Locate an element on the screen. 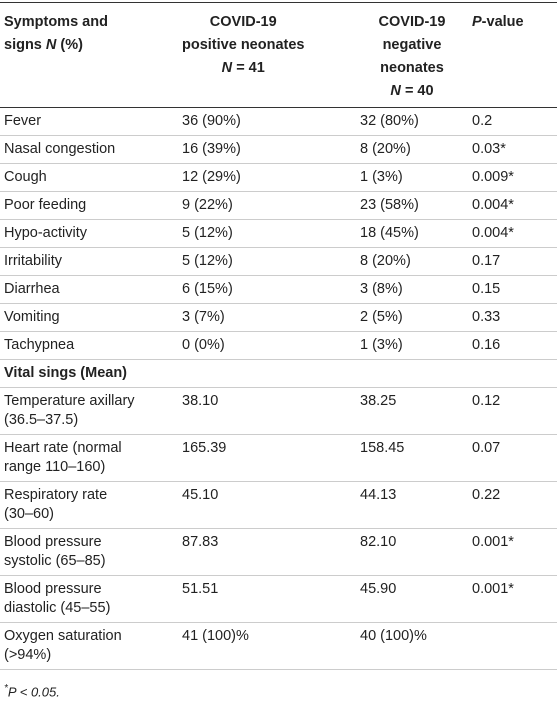 The width and height of the screenshot is (557, 712). label-line: Heart rate (normal is located at coordinates (63, 448).